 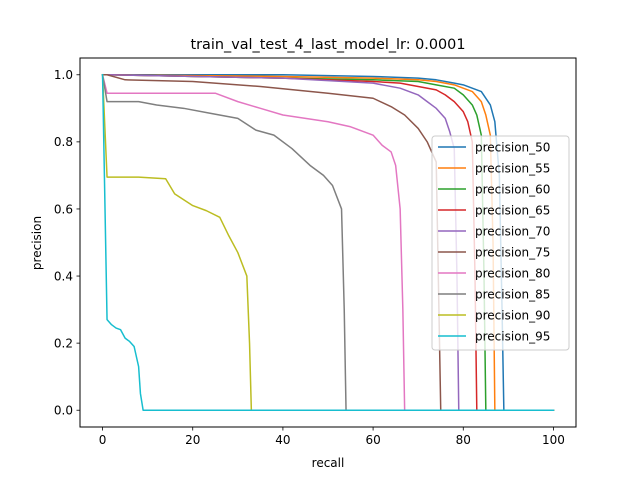 I want to click on legend-label: precision_65, so click(x=512, y=211).